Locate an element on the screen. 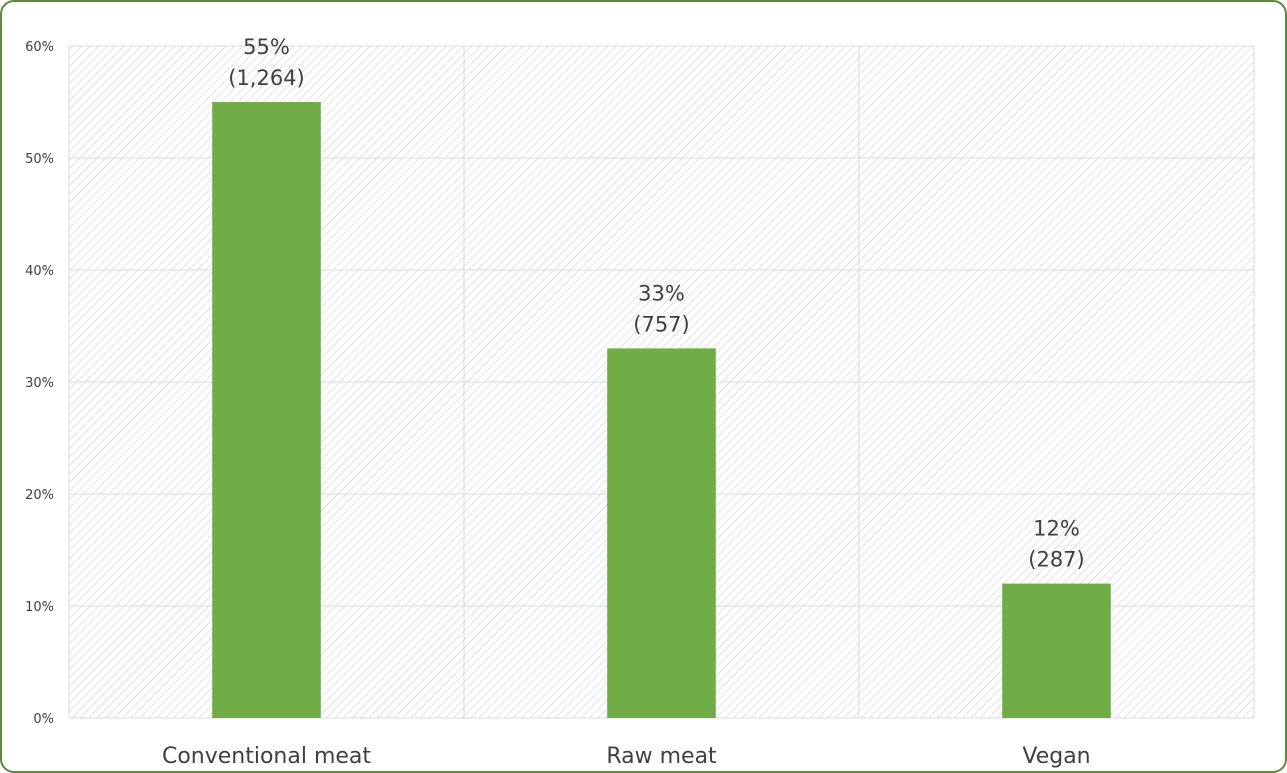 Image resolution: width=1287 pixels, height=773 pixels. data-label-count: (1,264) is located at coordinates (266, 78).